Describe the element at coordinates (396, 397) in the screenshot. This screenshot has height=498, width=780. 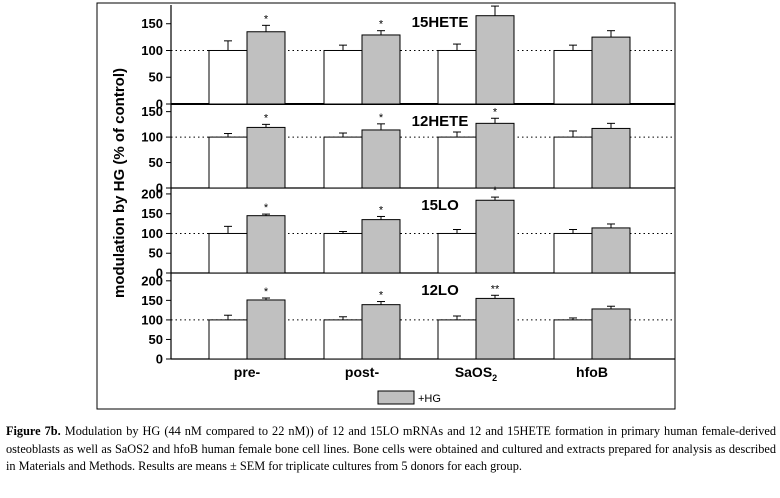
I see `legend-swatch-hg` at that location.